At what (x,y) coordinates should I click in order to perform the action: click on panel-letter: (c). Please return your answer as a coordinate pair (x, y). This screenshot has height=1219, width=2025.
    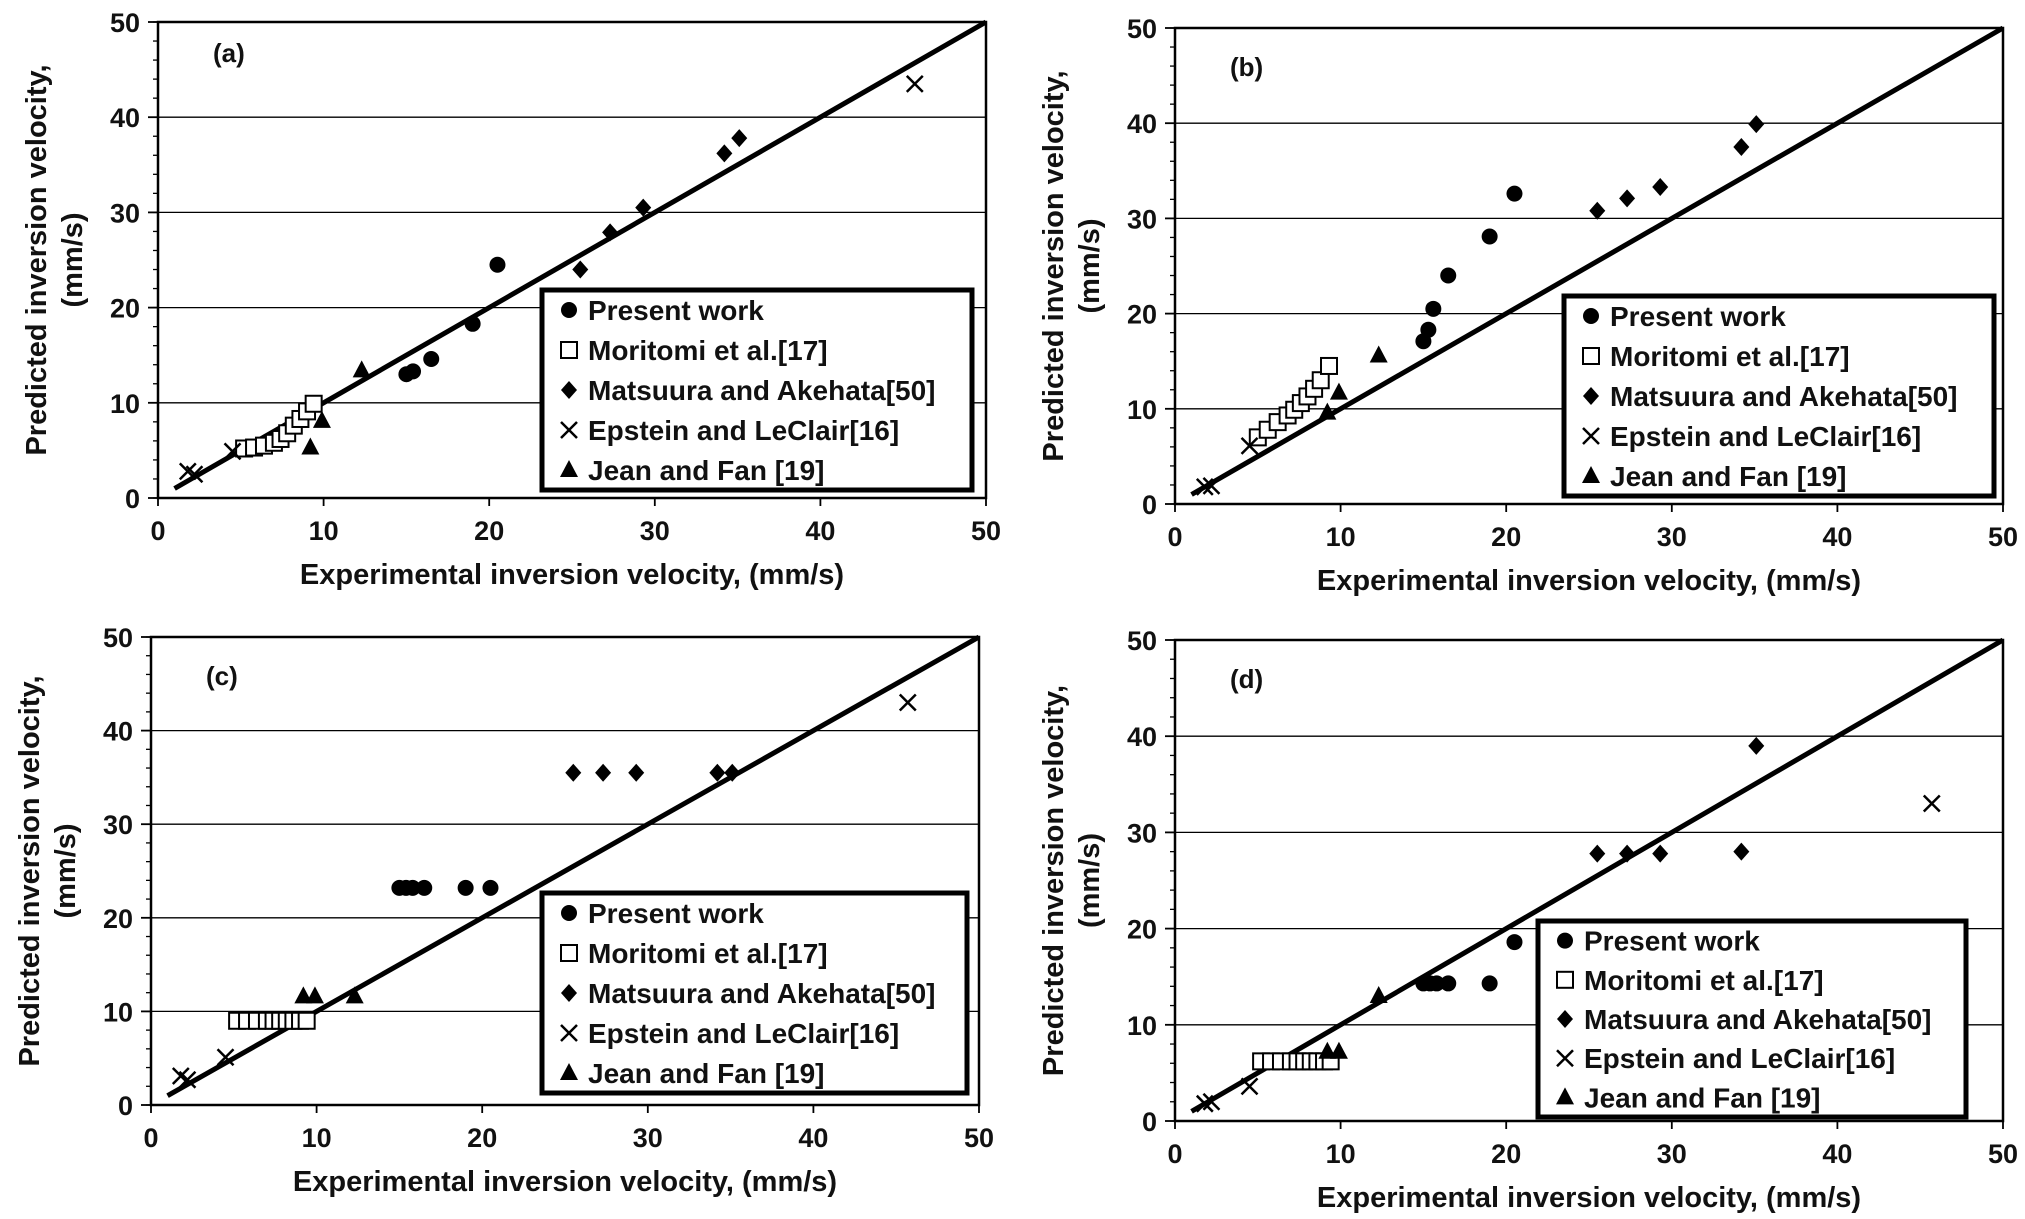
    Looking at the image, I should click on (222, 676).